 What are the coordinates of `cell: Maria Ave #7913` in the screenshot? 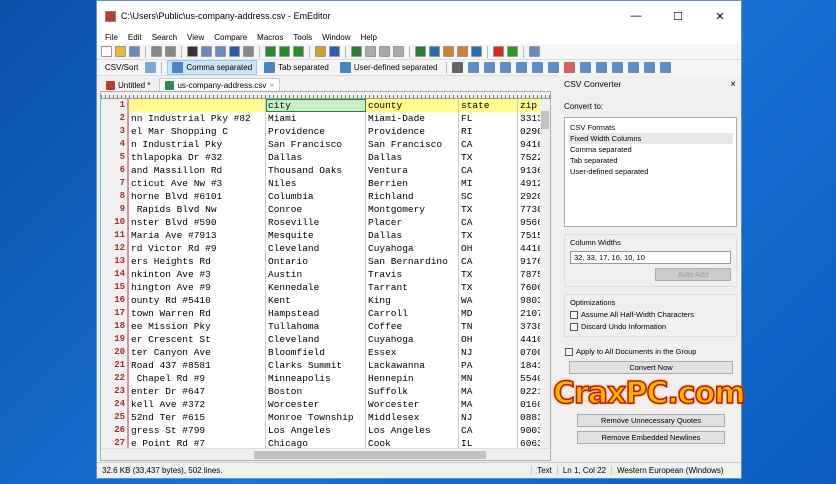 It's located at (197, 235).